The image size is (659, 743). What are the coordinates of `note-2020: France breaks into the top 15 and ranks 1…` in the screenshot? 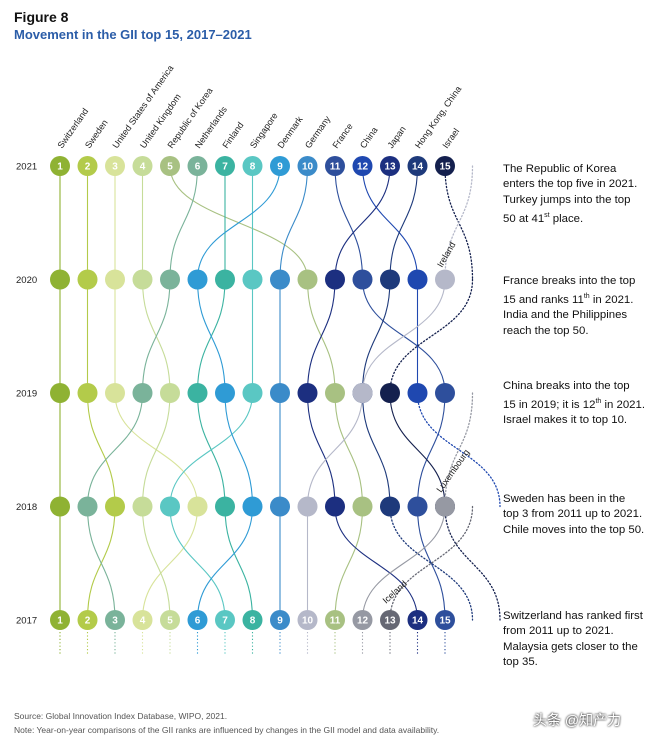 It's located at (578, 306).